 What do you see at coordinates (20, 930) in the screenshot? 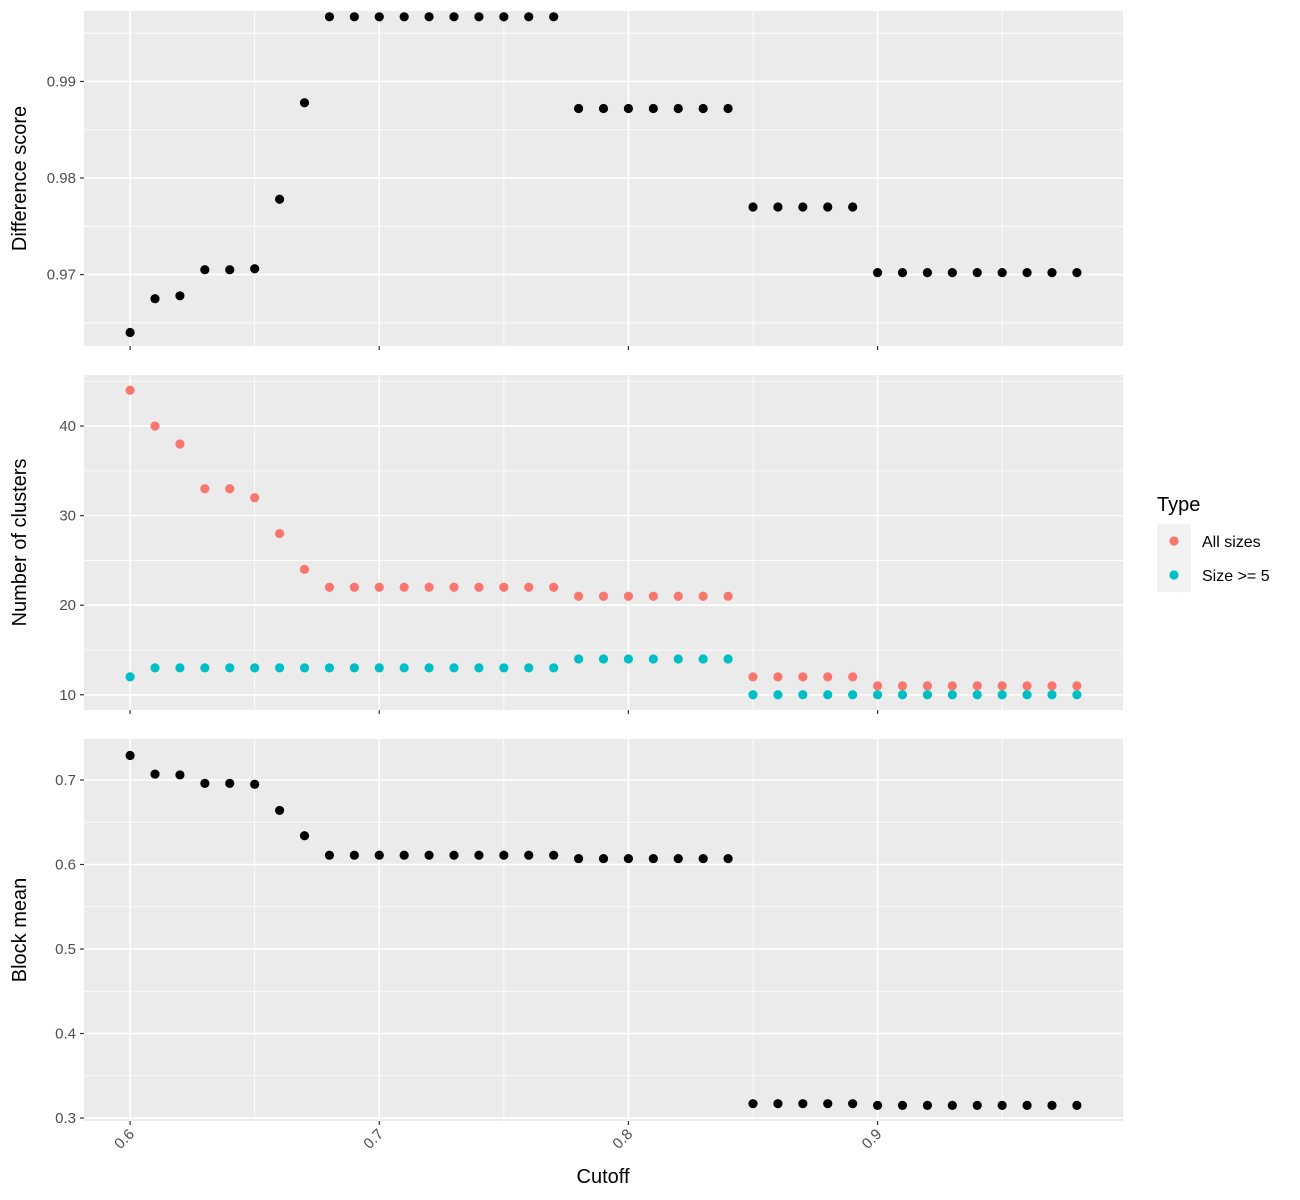
I see `y-axis-title: Block mean` at bounding box center [20, 930].